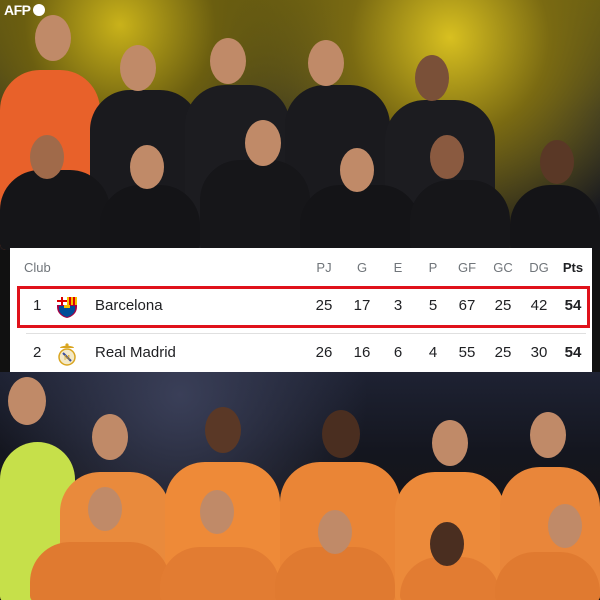 The height and width of the screenshot is (600, 600). What do you see at coordinates (37, 352) in the screenshot?
I see `rank: 2` at bounding box center [37, 352].